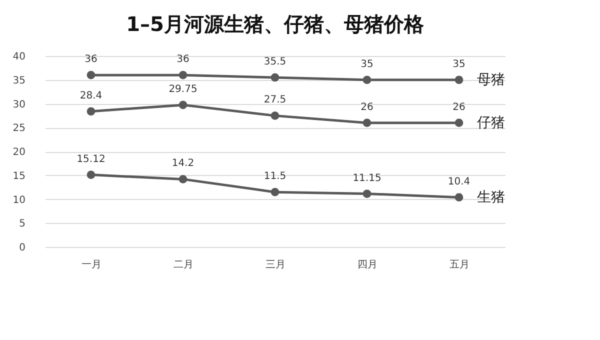 This screenshot has height=340, width=600. Describe the element at coordinates (275, 62) in the screenshot. I see `data-label: 35.5` at that location.